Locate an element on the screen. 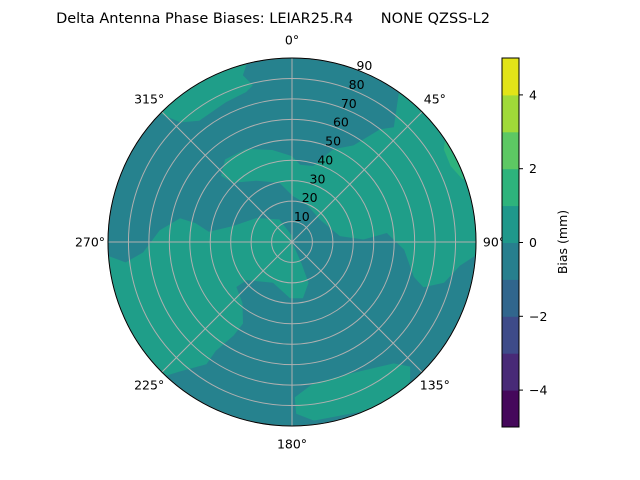  angular-tick-label: 270° is located at coordinates (90, 242).